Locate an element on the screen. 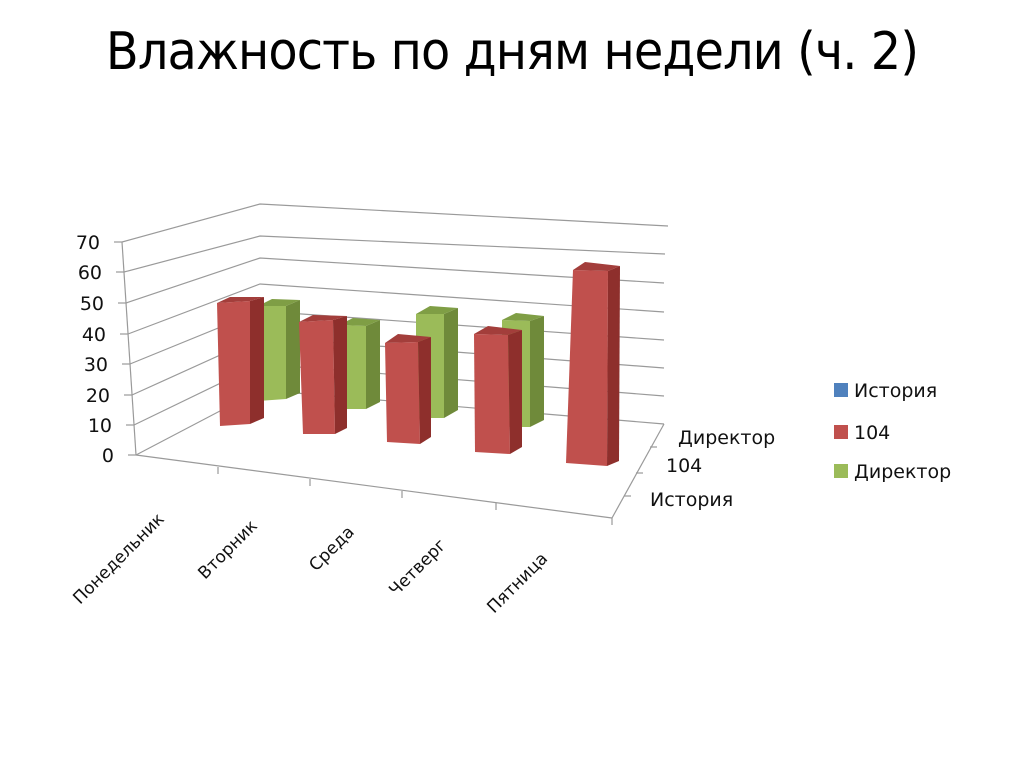  depth-axis-ticks is located at coordinates (640, 471).